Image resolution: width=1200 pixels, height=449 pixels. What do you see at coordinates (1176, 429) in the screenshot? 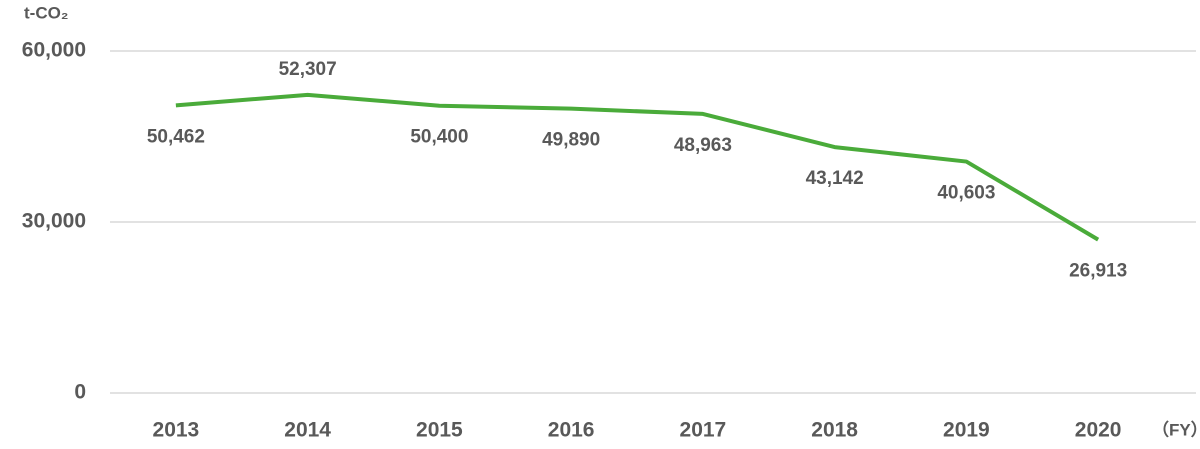
I see `x-axis-label: （FY）` at bounding box center [1176, 429].